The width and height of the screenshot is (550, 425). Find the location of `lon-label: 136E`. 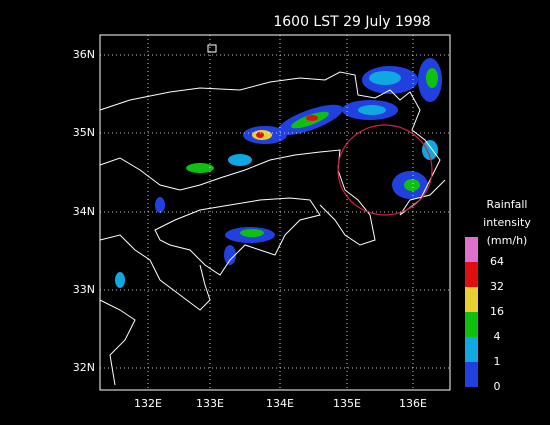

lon-label: 136E is located at coordinates (413, 403).